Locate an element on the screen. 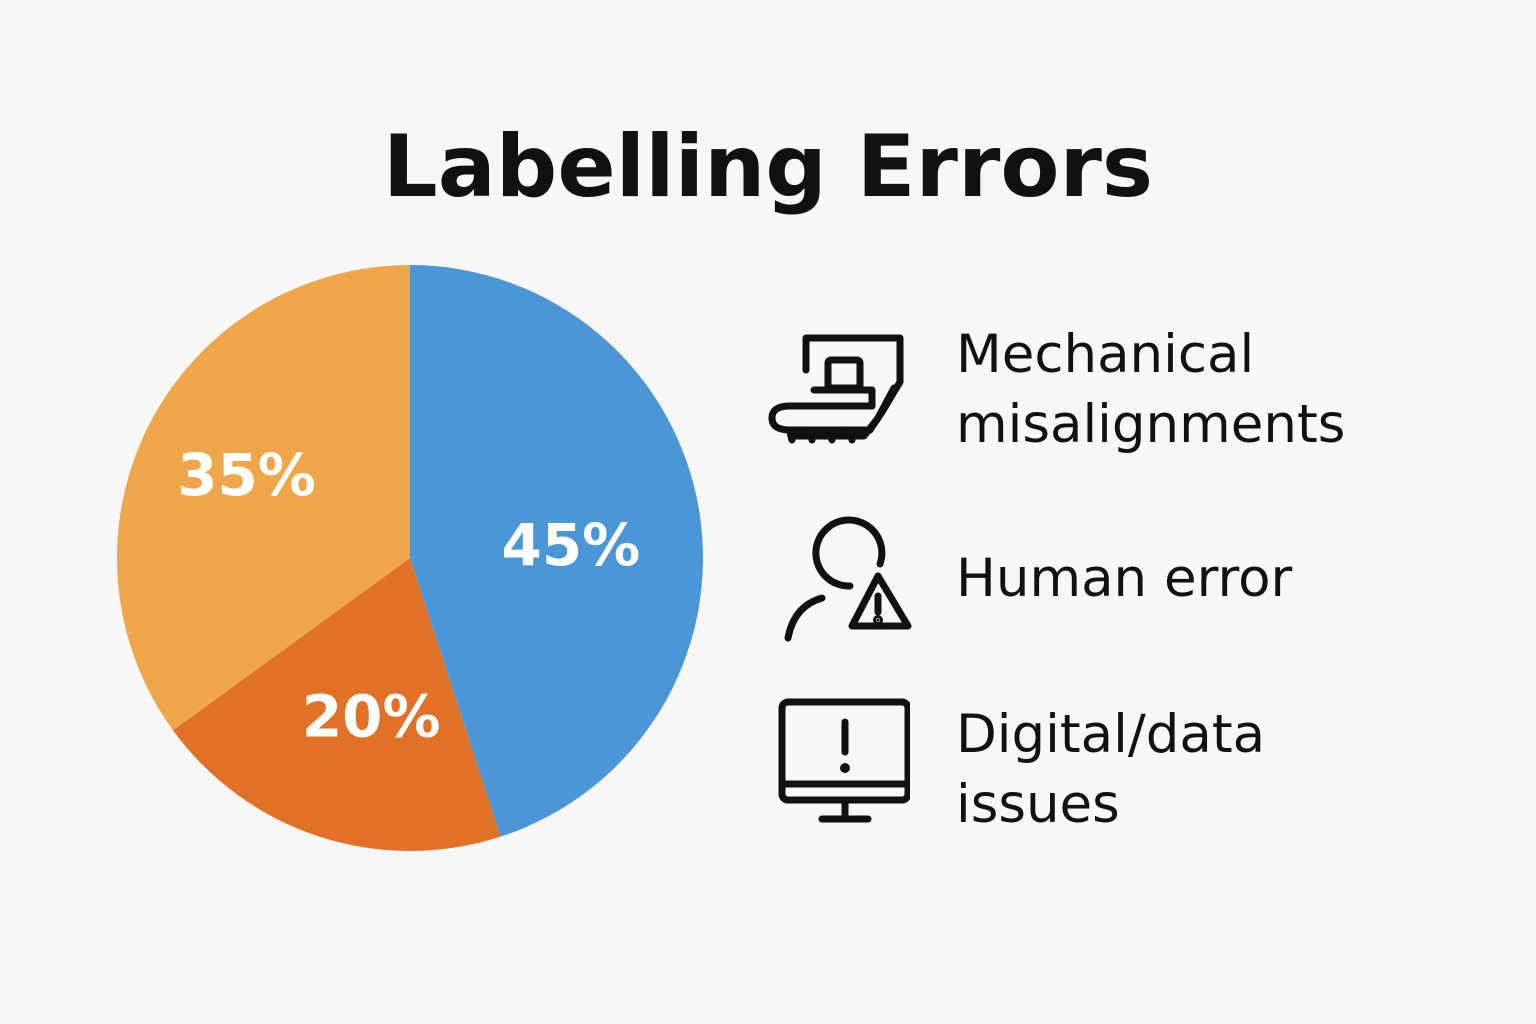 Image resolution: width=1536 pixels, height=1024 pixels. pie-slice-human-error is located at coordinates (336, 704).